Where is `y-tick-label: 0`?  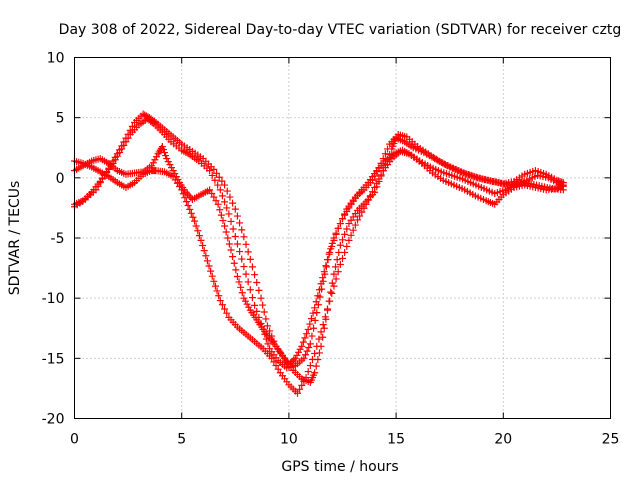
y-tick-label: 0 is located at coordinates (60, 179).